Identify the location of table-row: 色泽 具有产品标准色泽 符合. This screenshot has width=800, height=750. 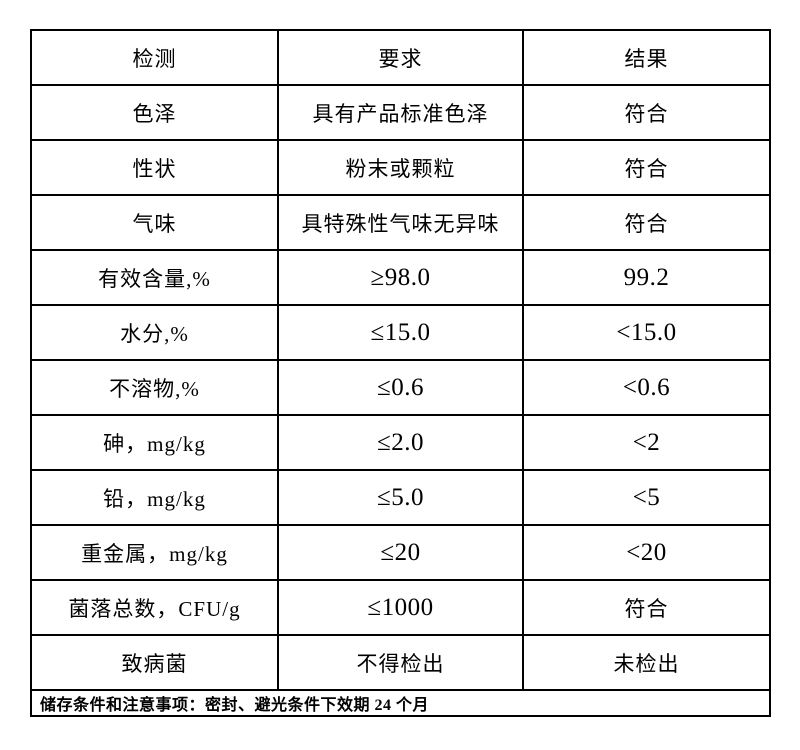
(400, 112).